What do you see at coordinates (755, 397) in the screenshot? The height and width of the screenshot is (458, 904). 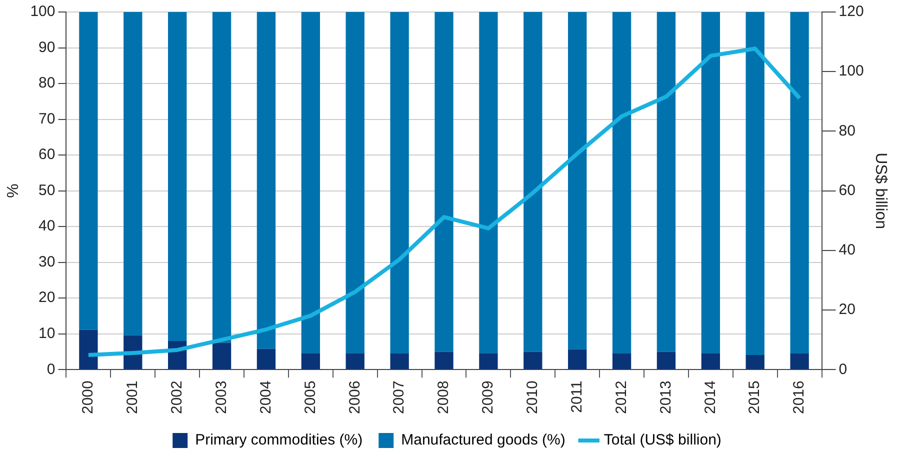 I see `x-tick-label: 2015` at bounding box center [755, 397].